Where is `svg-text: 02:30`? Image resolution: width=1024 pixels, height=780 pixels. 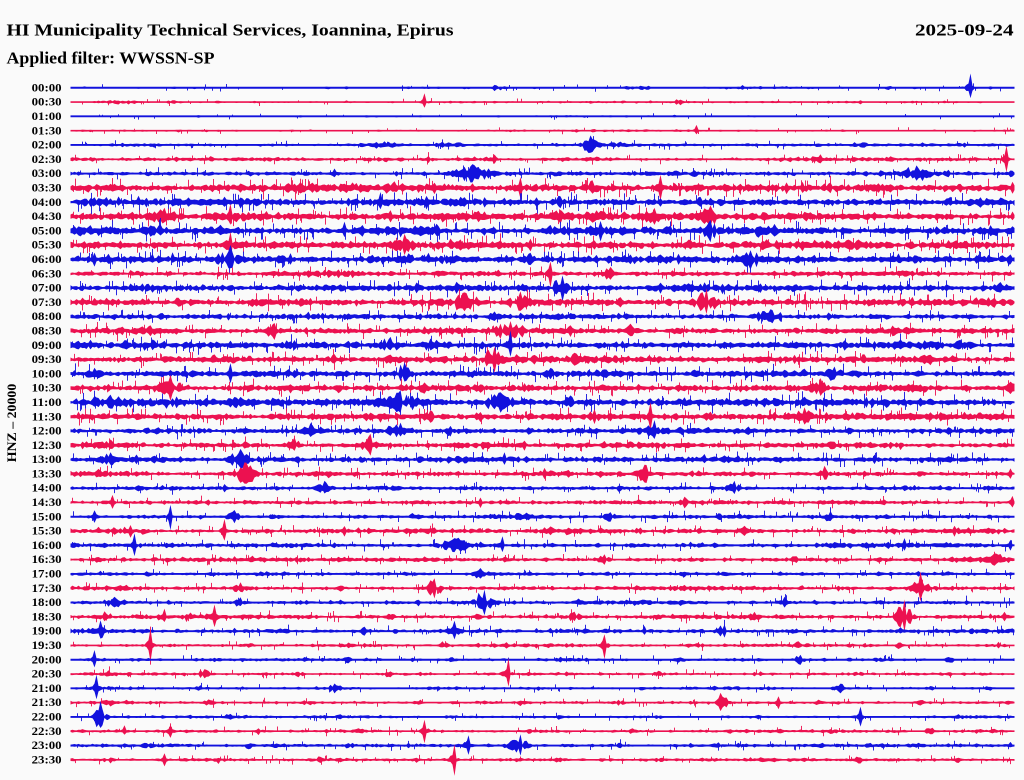
svg-text: 02:30 is located at coordinates (47, 159).